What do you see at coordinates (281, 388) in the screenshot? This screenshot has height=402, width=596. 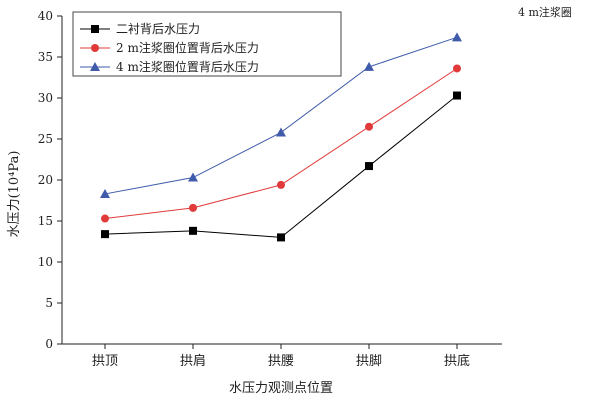 I see `x-axis-label: 水压力观测点位置` at bounding box center [281, 388].